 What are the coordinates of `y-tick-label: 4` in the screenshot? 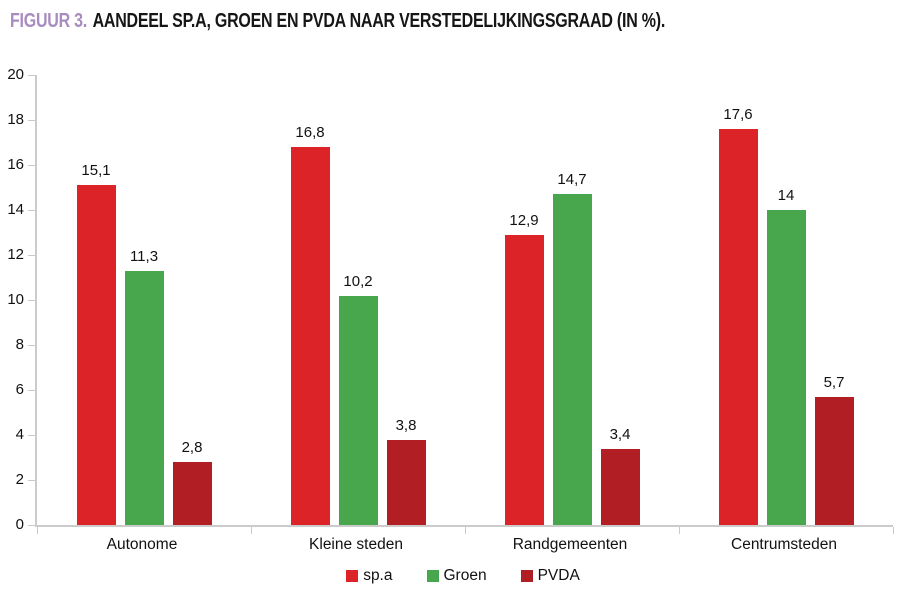 It's located at (19, 434).